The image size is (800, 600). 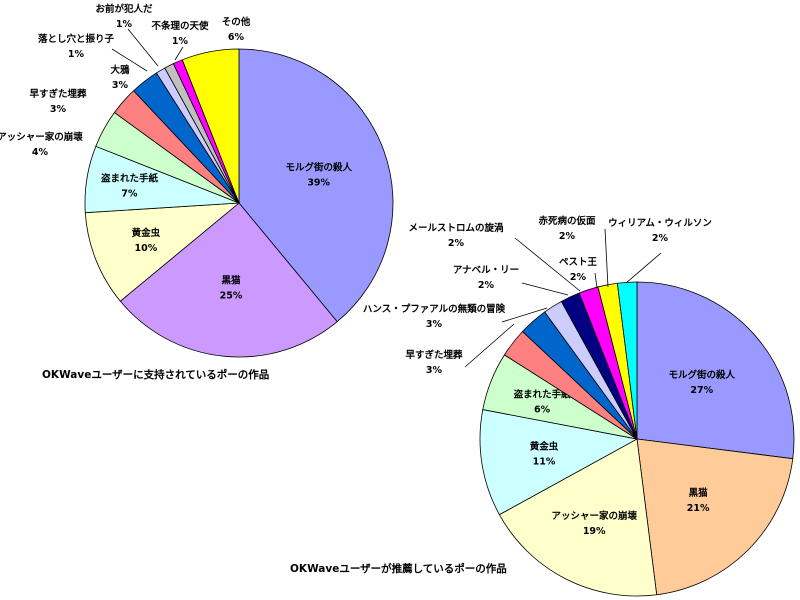 I want to click on slice-percent-label: 19%, so click(x=594, y=531).